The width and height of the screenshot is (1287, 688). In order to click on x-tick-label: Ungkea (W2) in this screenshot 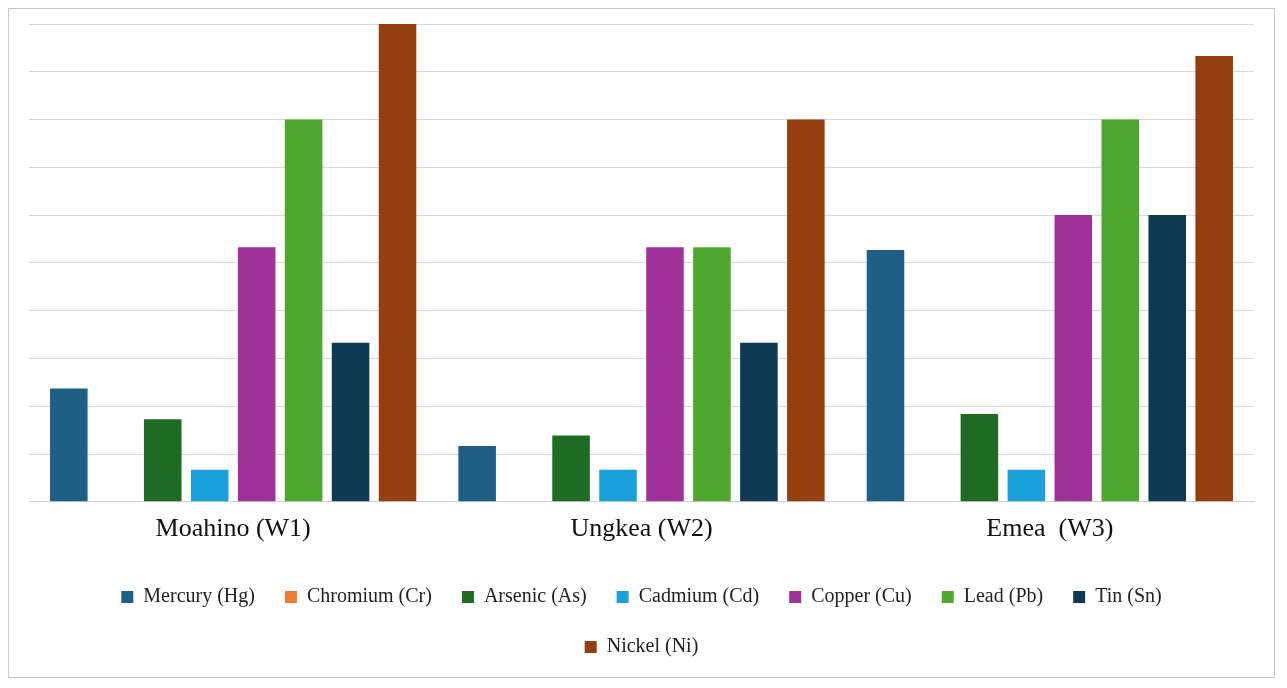, I will do `click(641, 528)`.